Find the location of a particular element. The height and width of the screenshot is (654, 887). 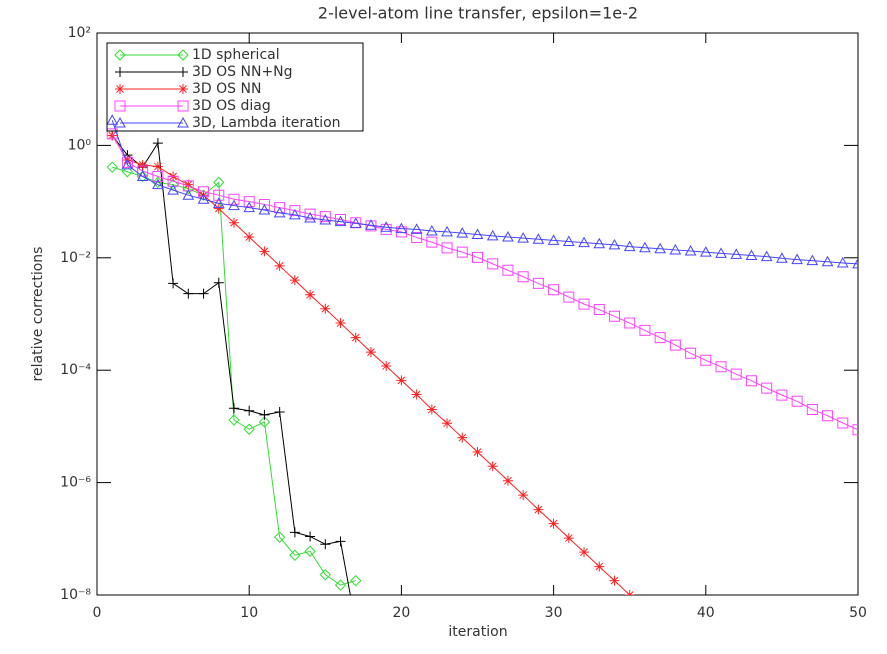

y-tick-label: 10² is located at coordinates (79, 33).